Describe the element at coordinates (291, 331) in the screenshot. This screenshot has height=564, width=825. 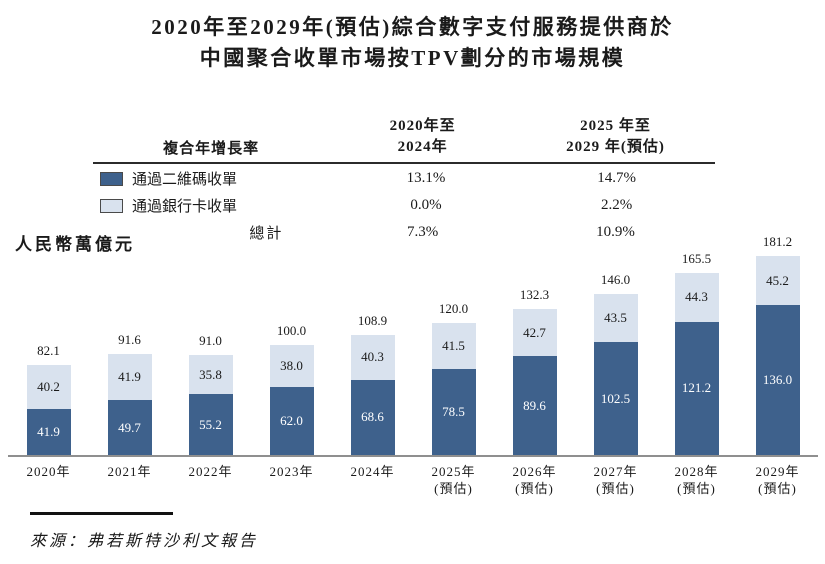
I see `total-value-label: 100.0` at that location.